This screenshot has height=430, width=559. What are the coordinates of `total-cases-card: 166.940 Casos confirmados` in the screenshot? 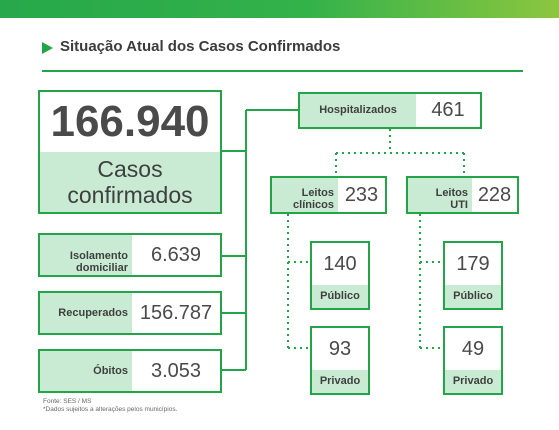 It's located at (130, 152).